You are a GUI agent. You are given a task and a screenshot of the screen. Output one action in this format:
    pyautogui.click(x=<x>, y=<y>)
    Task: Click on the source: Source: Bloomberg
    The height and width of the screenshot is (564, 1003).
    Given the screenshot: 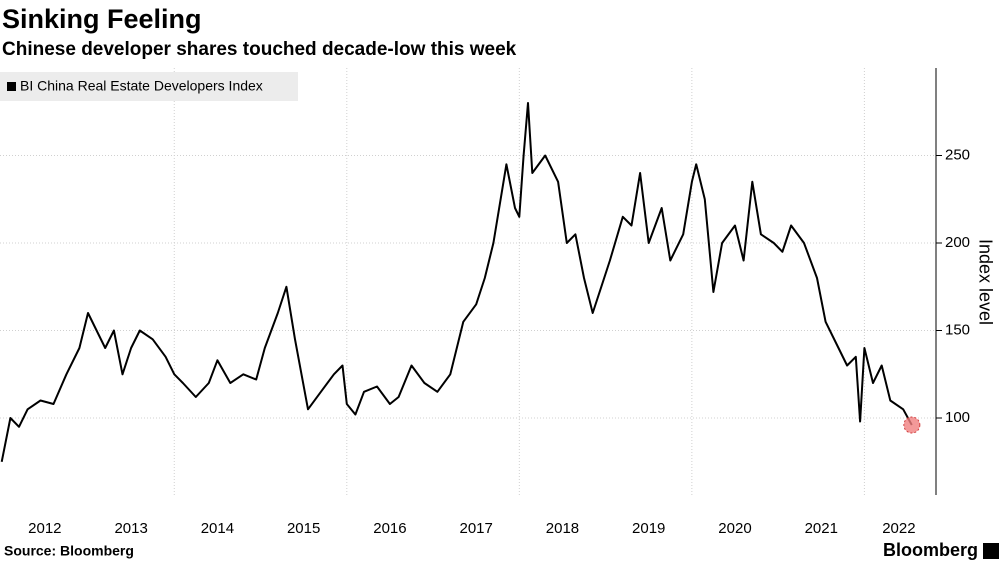 What is the action you would take?
    pyautogui.click(x=69, y=551)
    